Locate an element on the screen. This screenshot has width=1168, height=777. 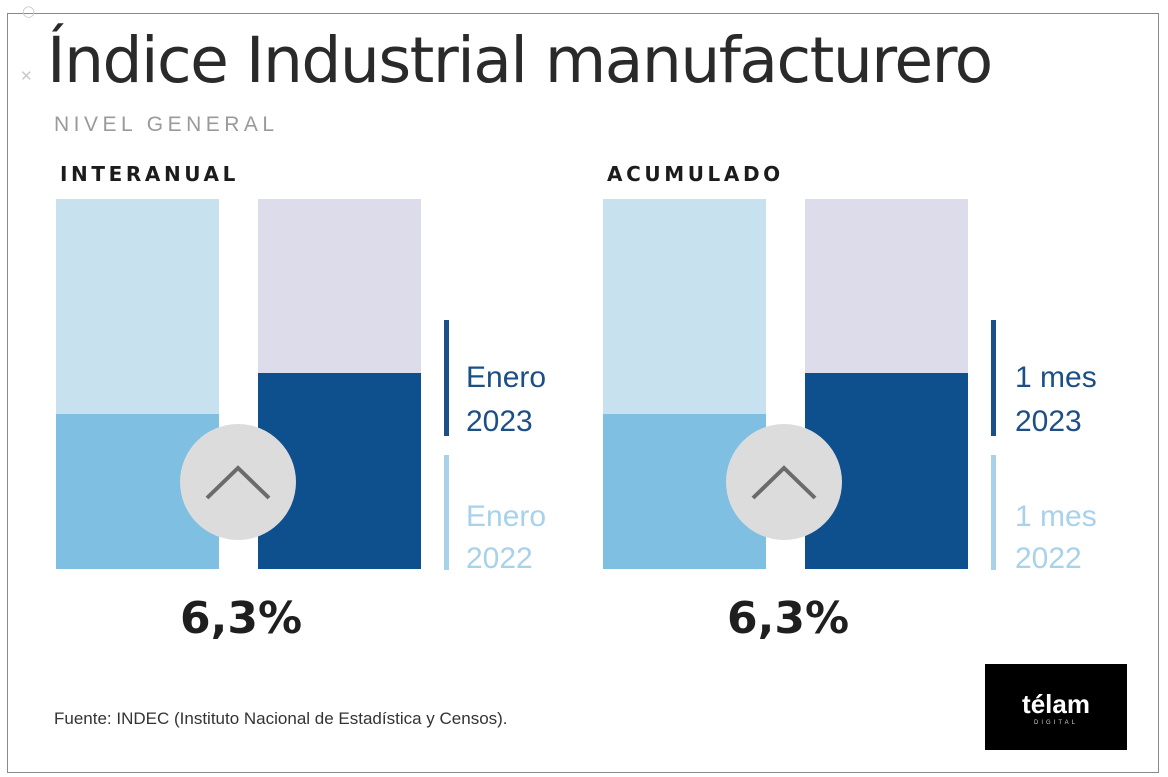
panel-title-acumulado: ACUMULADO is located at coordinates (695, 174).